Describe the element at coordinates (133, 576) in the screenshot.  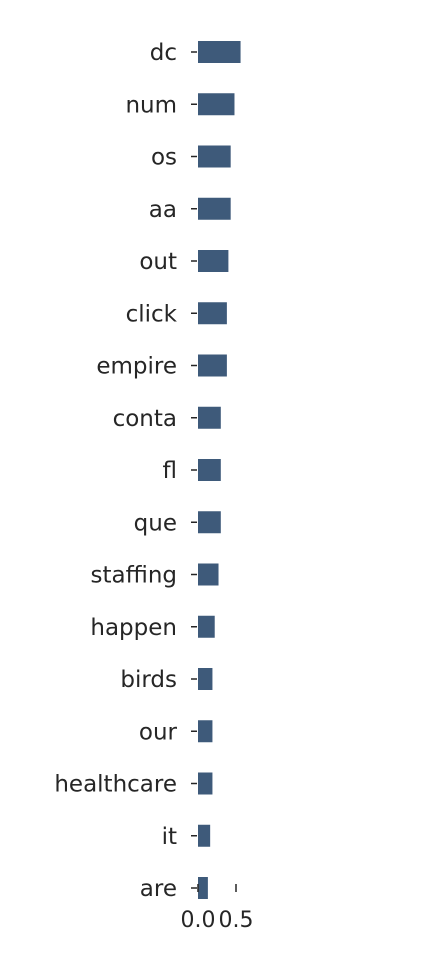
I see `y-tick-label: staffing` at that location.